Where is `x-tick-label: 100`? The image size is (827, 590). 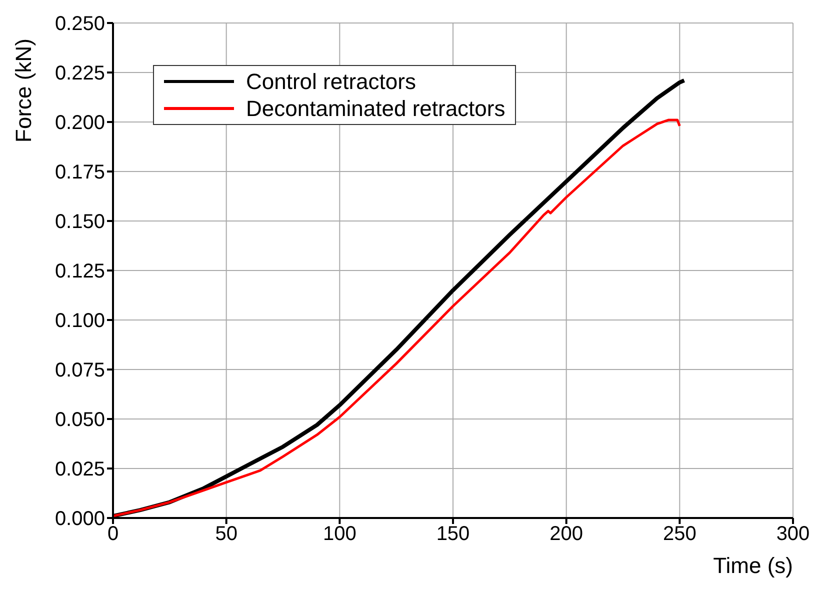
x-tick-label: 100 is located at coordinates (339, 534).